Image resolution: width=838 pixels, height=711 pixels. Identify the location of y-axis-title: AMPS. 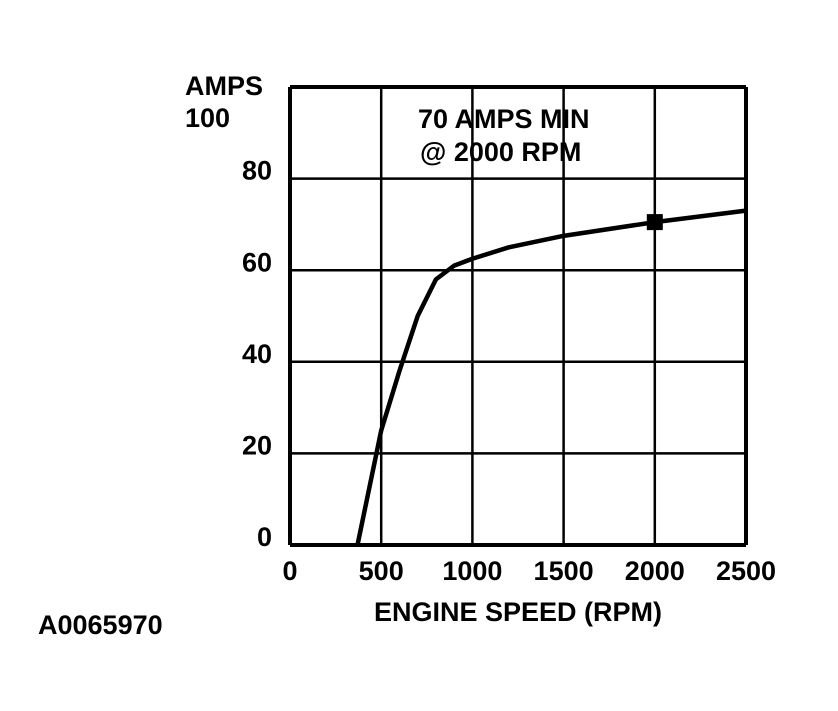
(224, 86).